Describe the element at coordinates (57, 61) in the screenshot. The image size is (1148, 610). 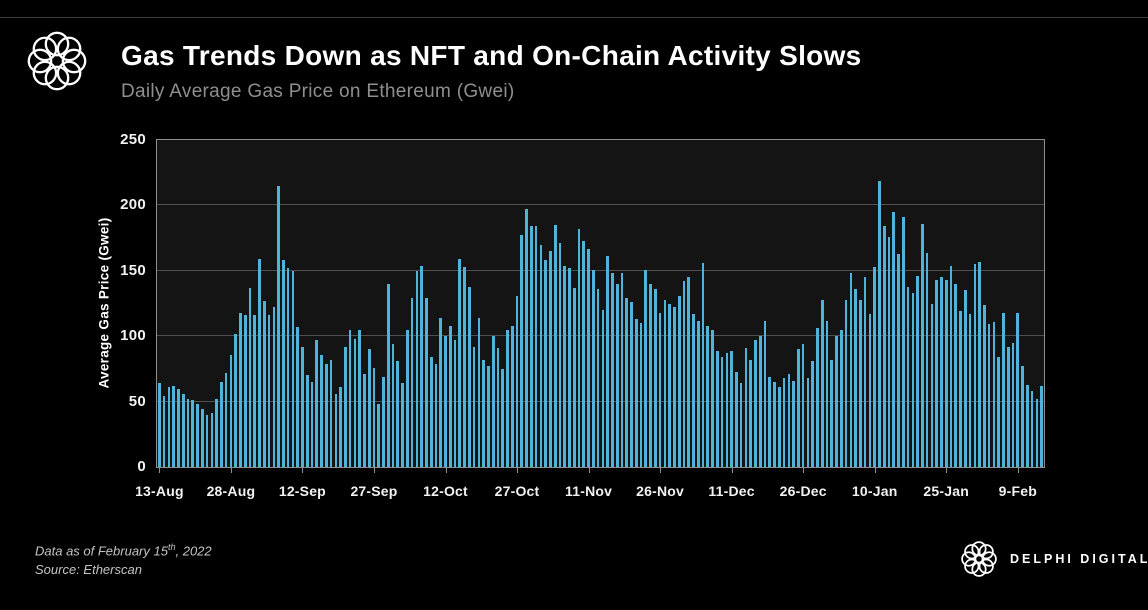
I see `delphi-knot-logo` at that location.